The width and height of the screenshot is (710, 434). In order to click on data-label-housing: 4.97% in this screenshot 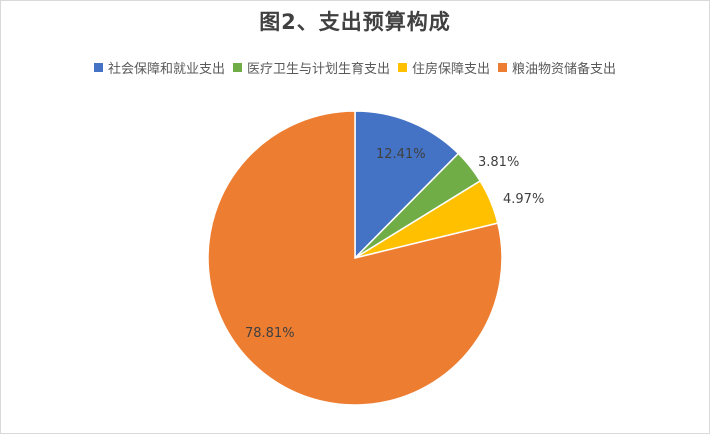, I will do `click(523, 199)`.